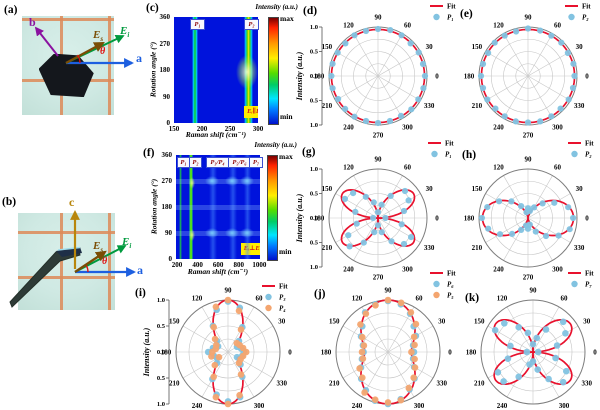 Image resolution: width=600 pixels, height=410 pixels. I want to click on panel-label-d: (d), so click(310, 11).